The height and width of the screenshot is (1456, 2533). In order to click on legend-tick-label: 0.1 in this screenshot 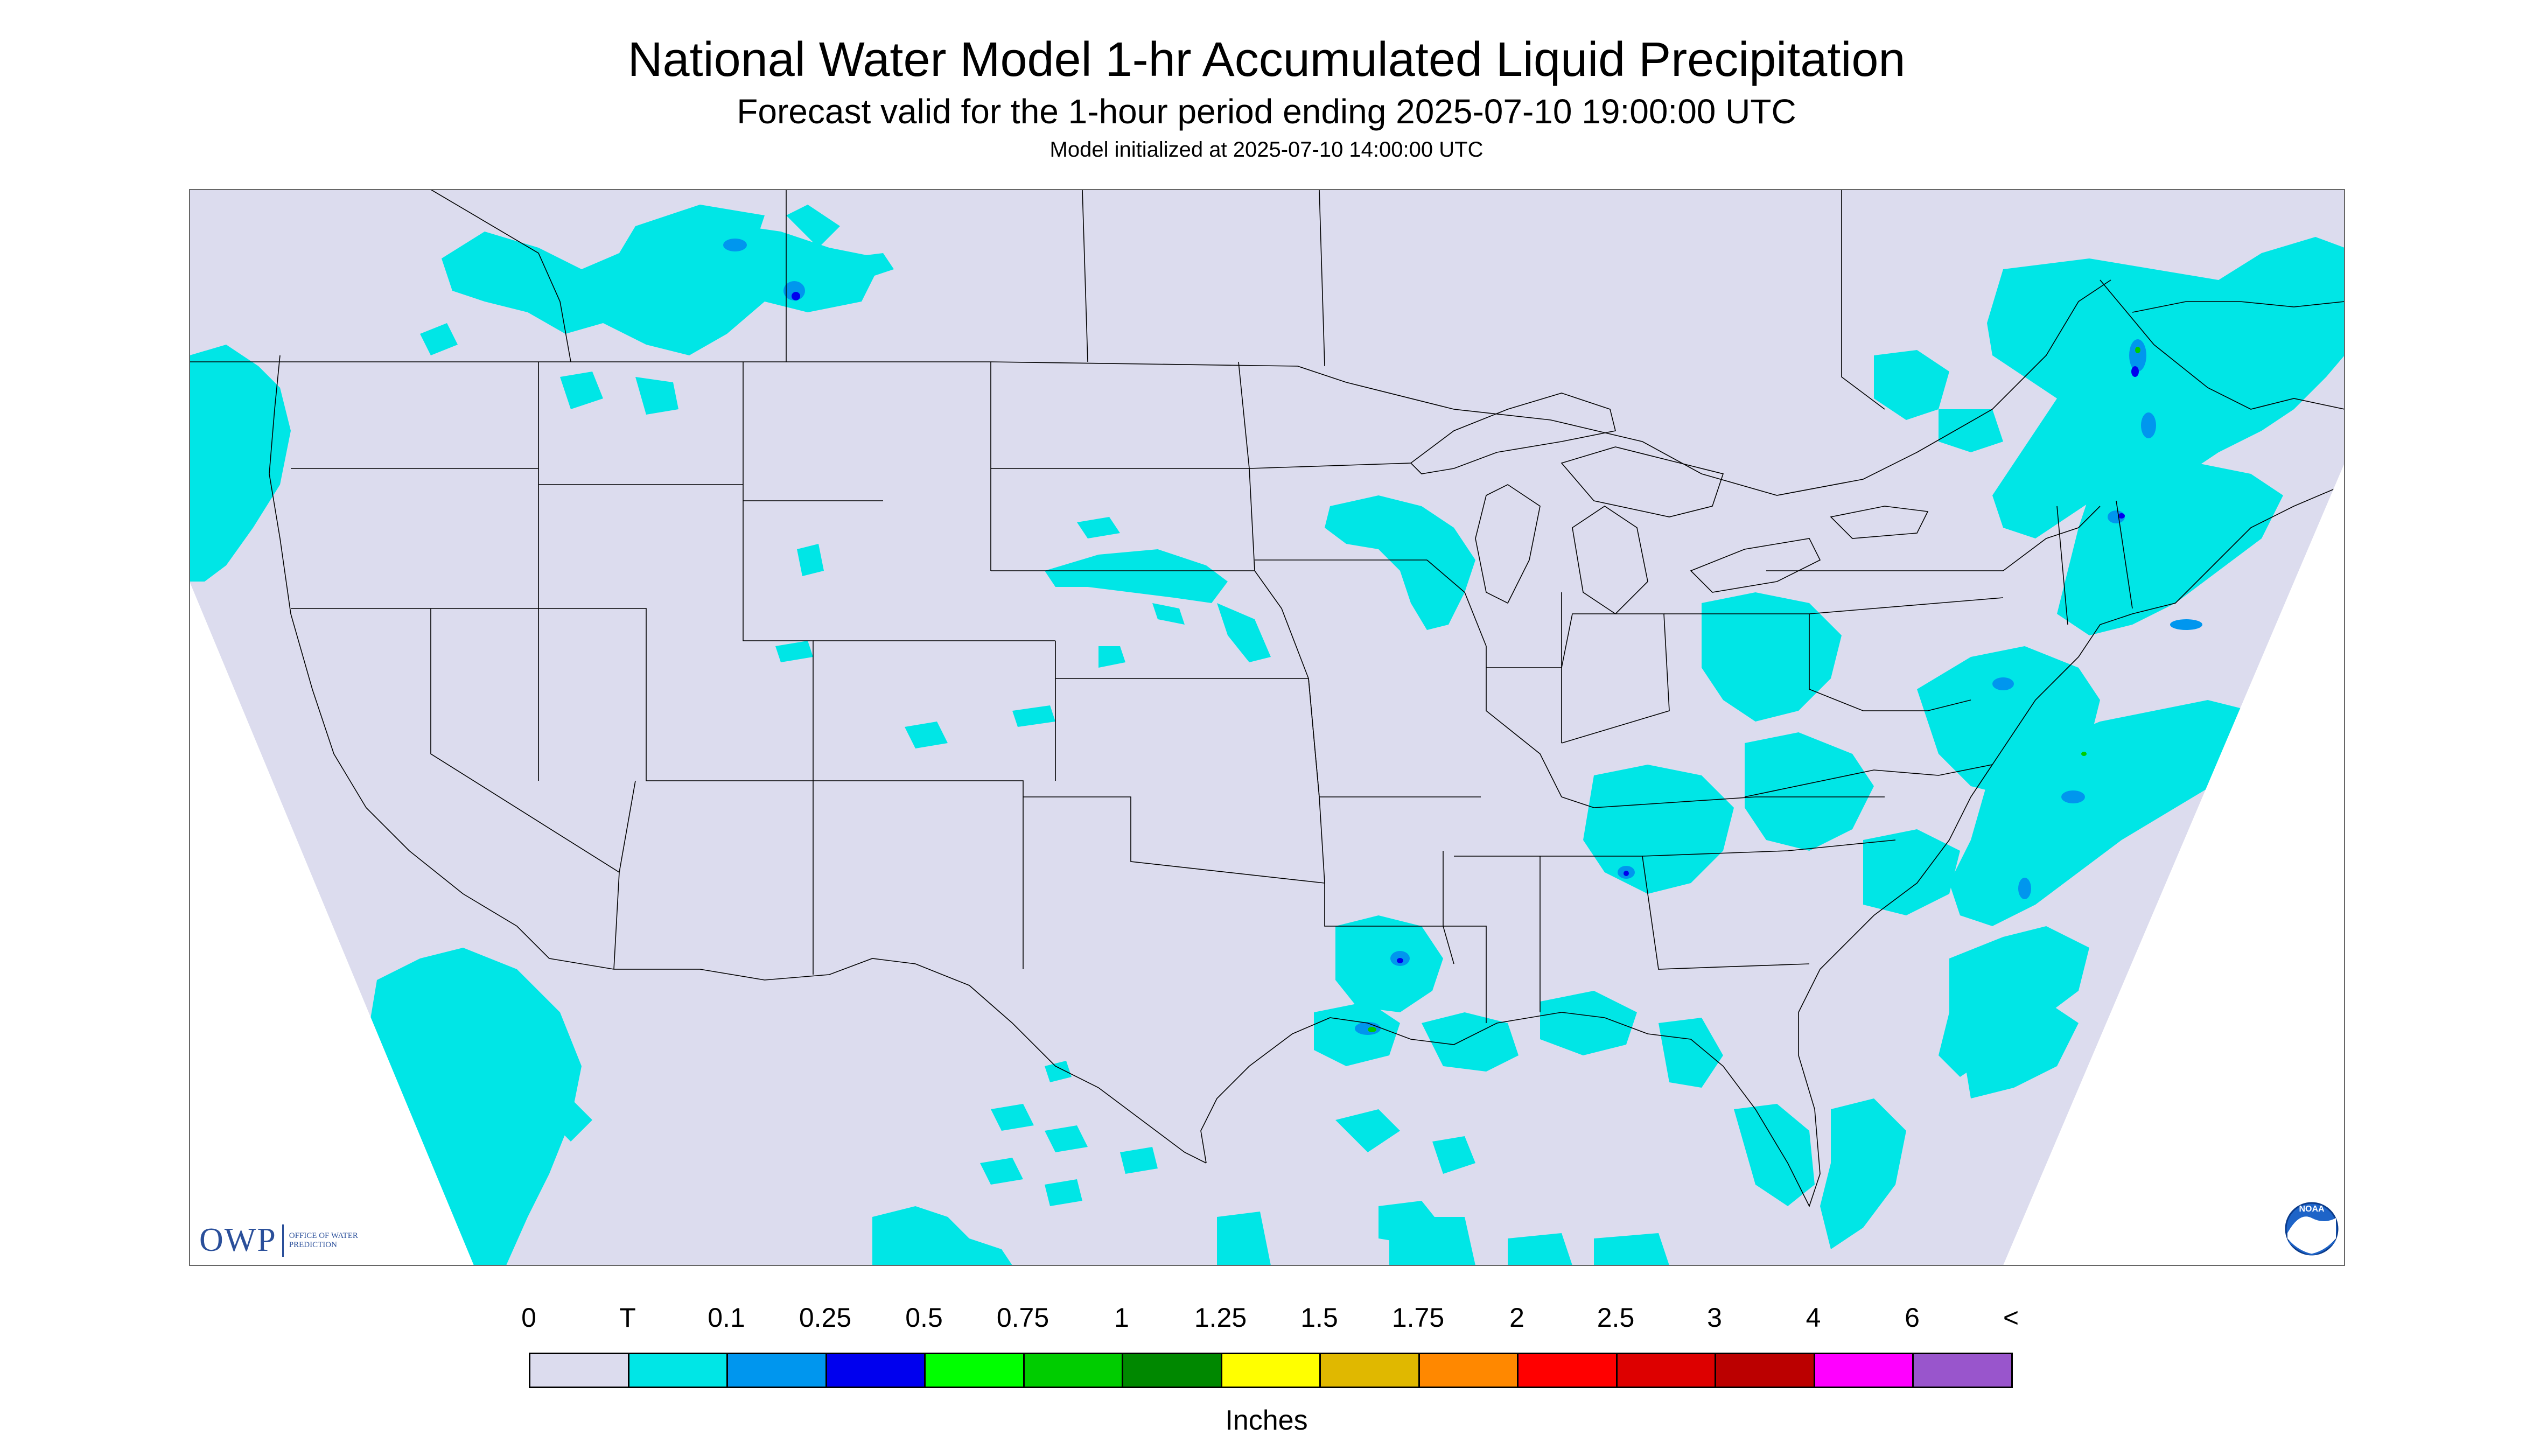, I will do `click(726, 1318)`.